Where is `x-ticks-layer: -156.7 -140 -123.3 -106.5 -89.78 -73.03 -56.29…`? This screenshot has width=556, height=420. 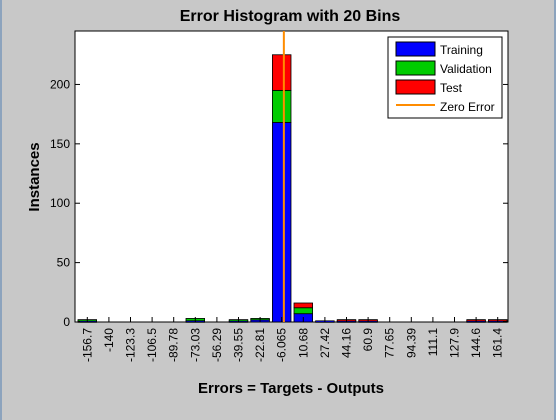 x-ticks-layer: -156.7 -140 -123.3 -106.5 -89.78 -73.03 -56.29… is located at coordinates (292, 339).